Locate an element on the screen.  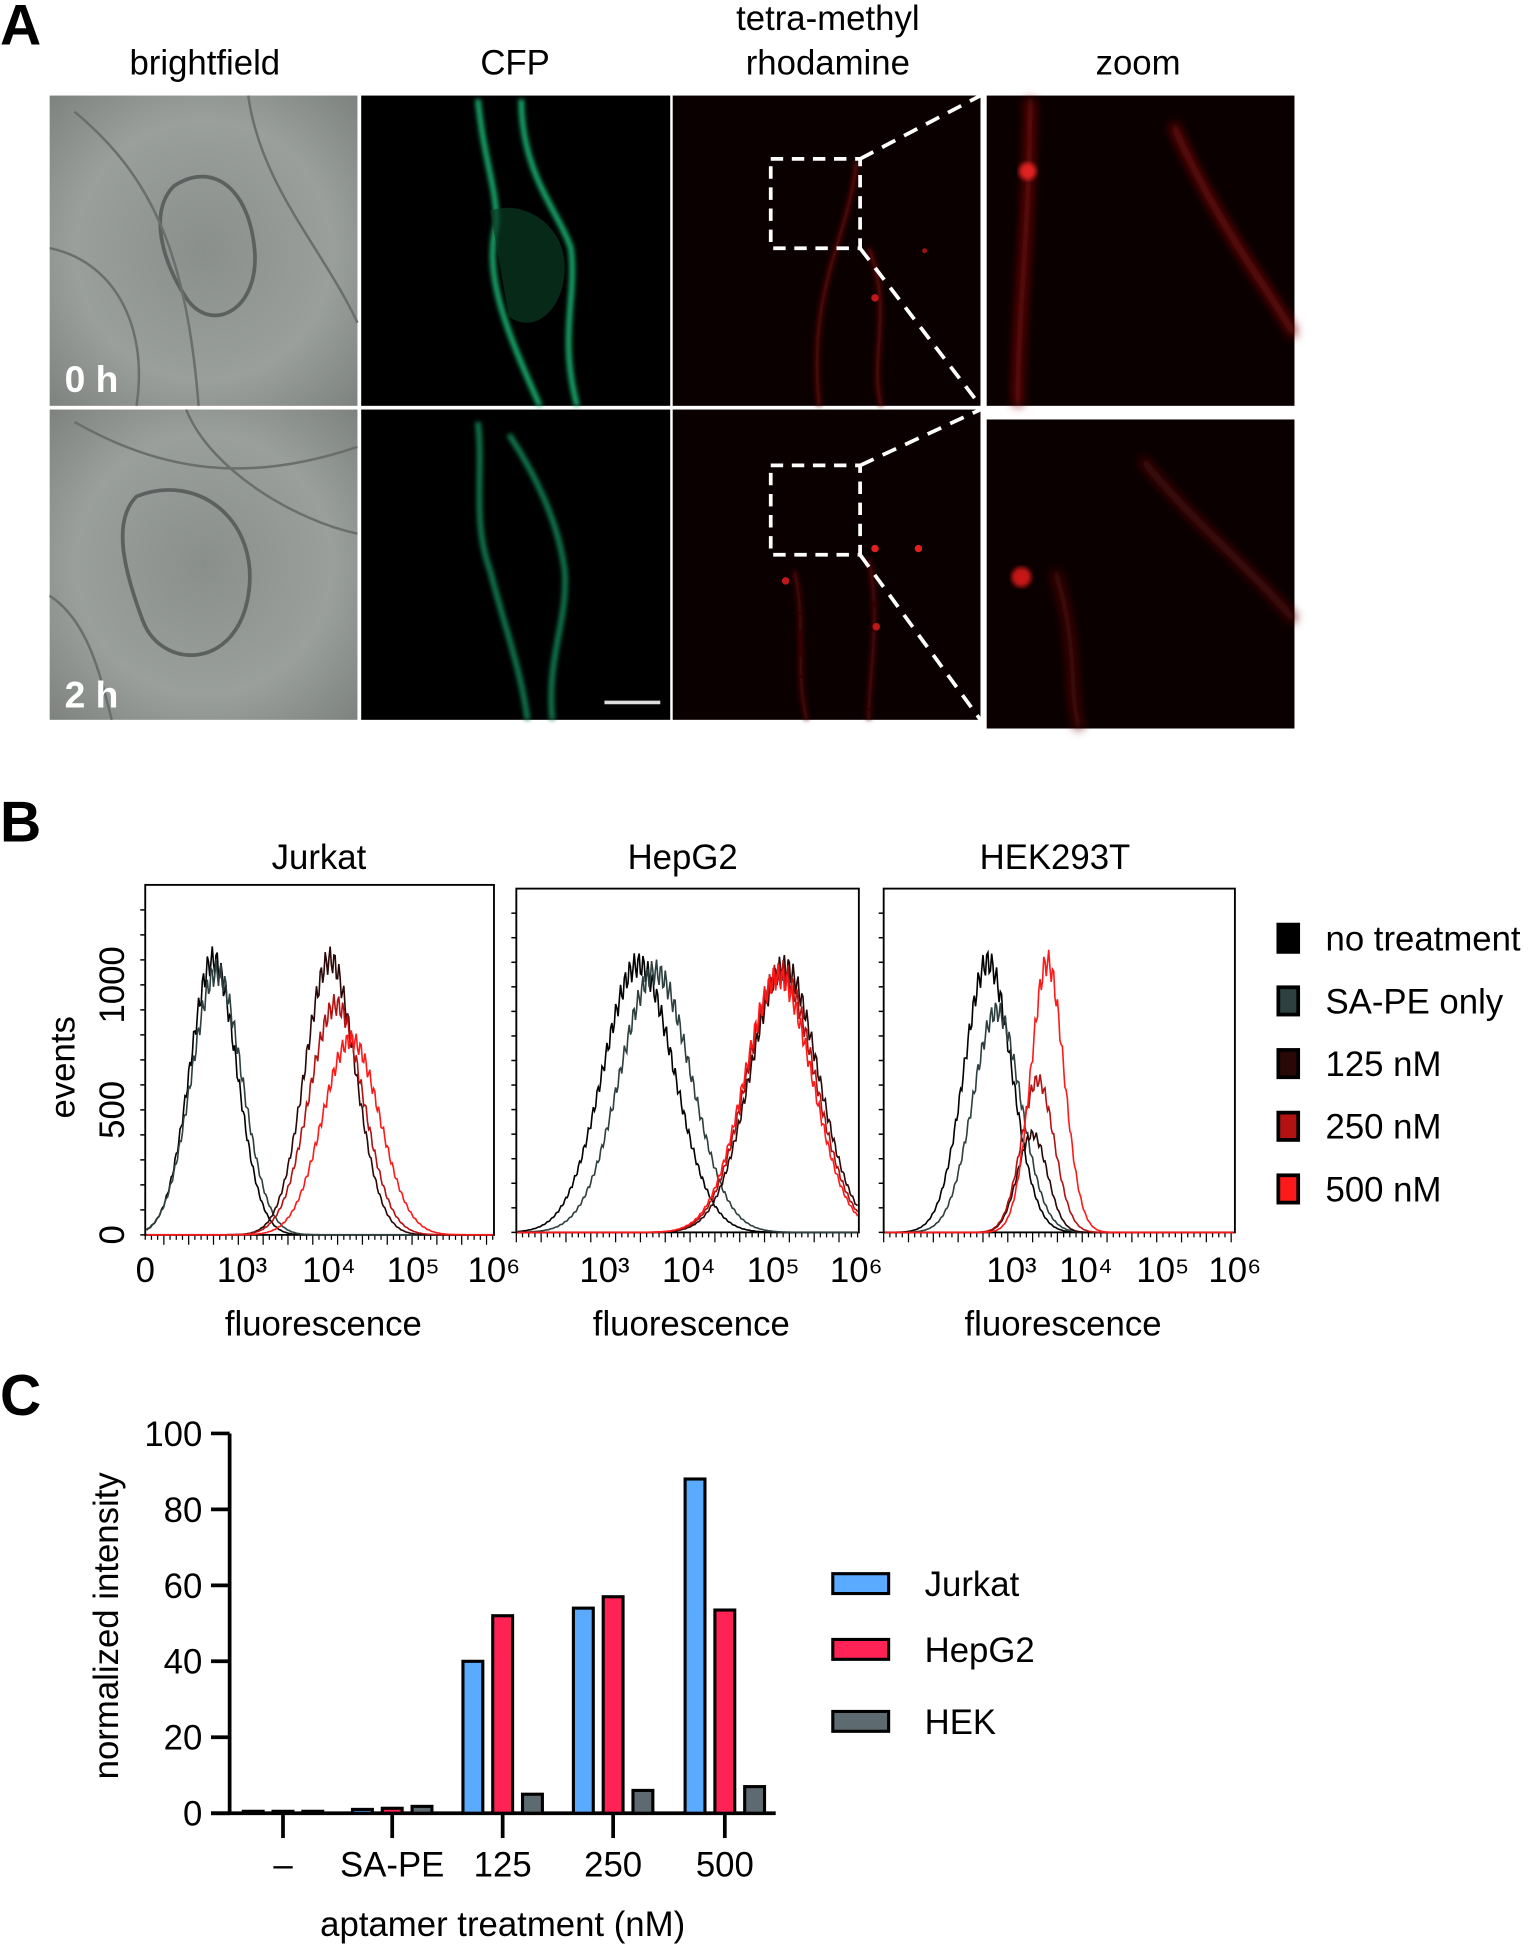
col-label-tmr-line1: tetra-methyl is located at coordinates (827, 19).